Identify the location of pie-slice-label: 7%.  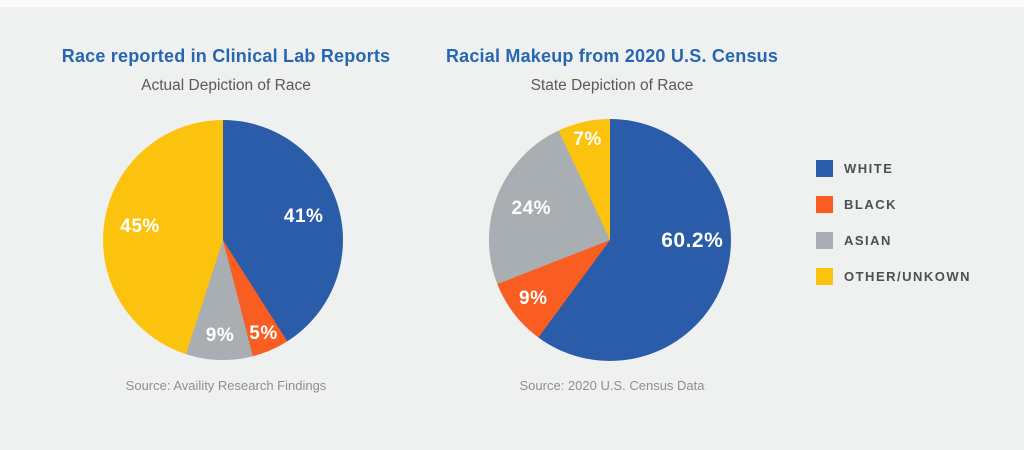
(587, 139).